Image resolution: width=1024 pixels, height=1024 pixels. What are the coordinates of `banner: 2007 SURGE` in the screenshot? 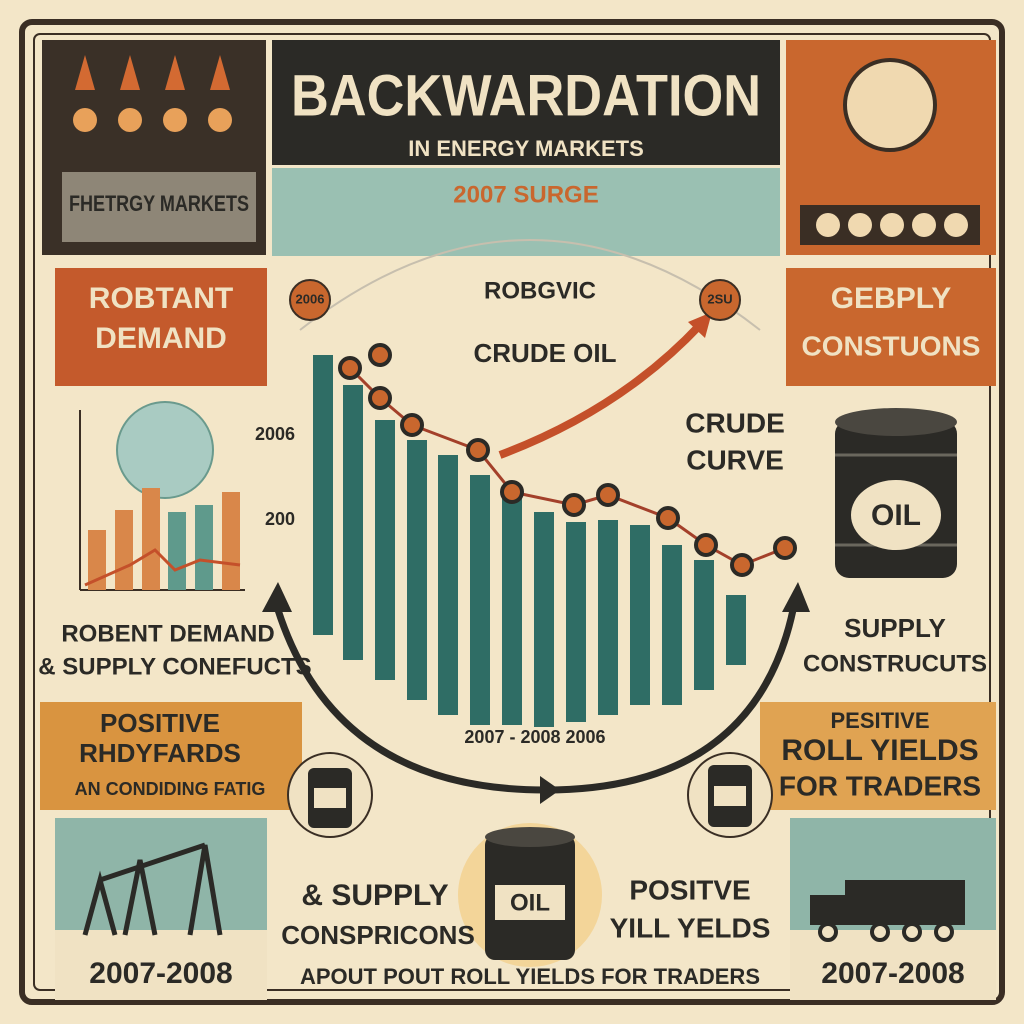 It's located at (525, 194).